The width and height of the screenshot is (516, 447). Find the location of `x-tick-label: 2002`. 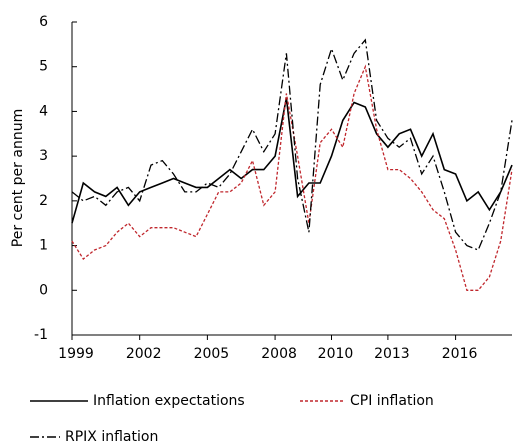

x-tick-label: 2002 is located at coordinates (144, 354).